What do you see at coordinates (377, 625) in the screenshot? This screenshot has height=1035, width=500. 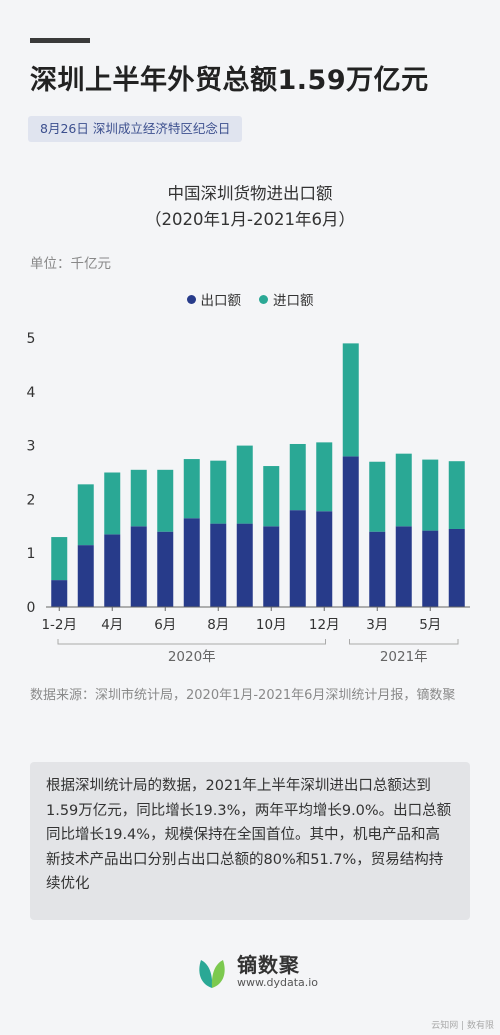 I see `x-tick-label: 3月` at bounding box center [377, 625].